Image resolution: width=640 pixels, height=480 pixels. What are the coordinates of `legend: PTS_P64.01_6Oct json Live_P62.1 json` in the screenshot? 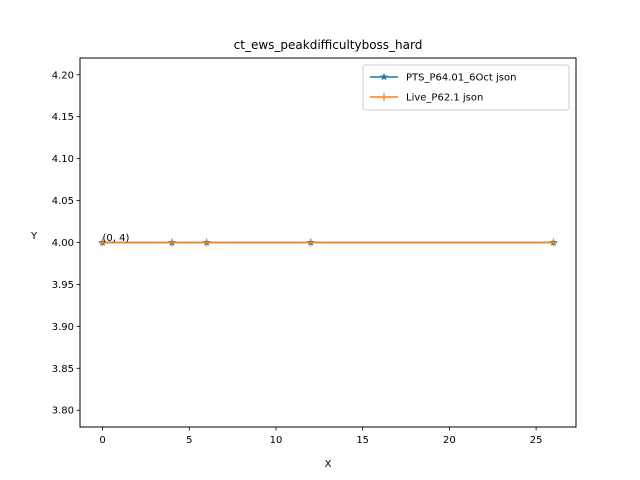 It's located at (466, 87).